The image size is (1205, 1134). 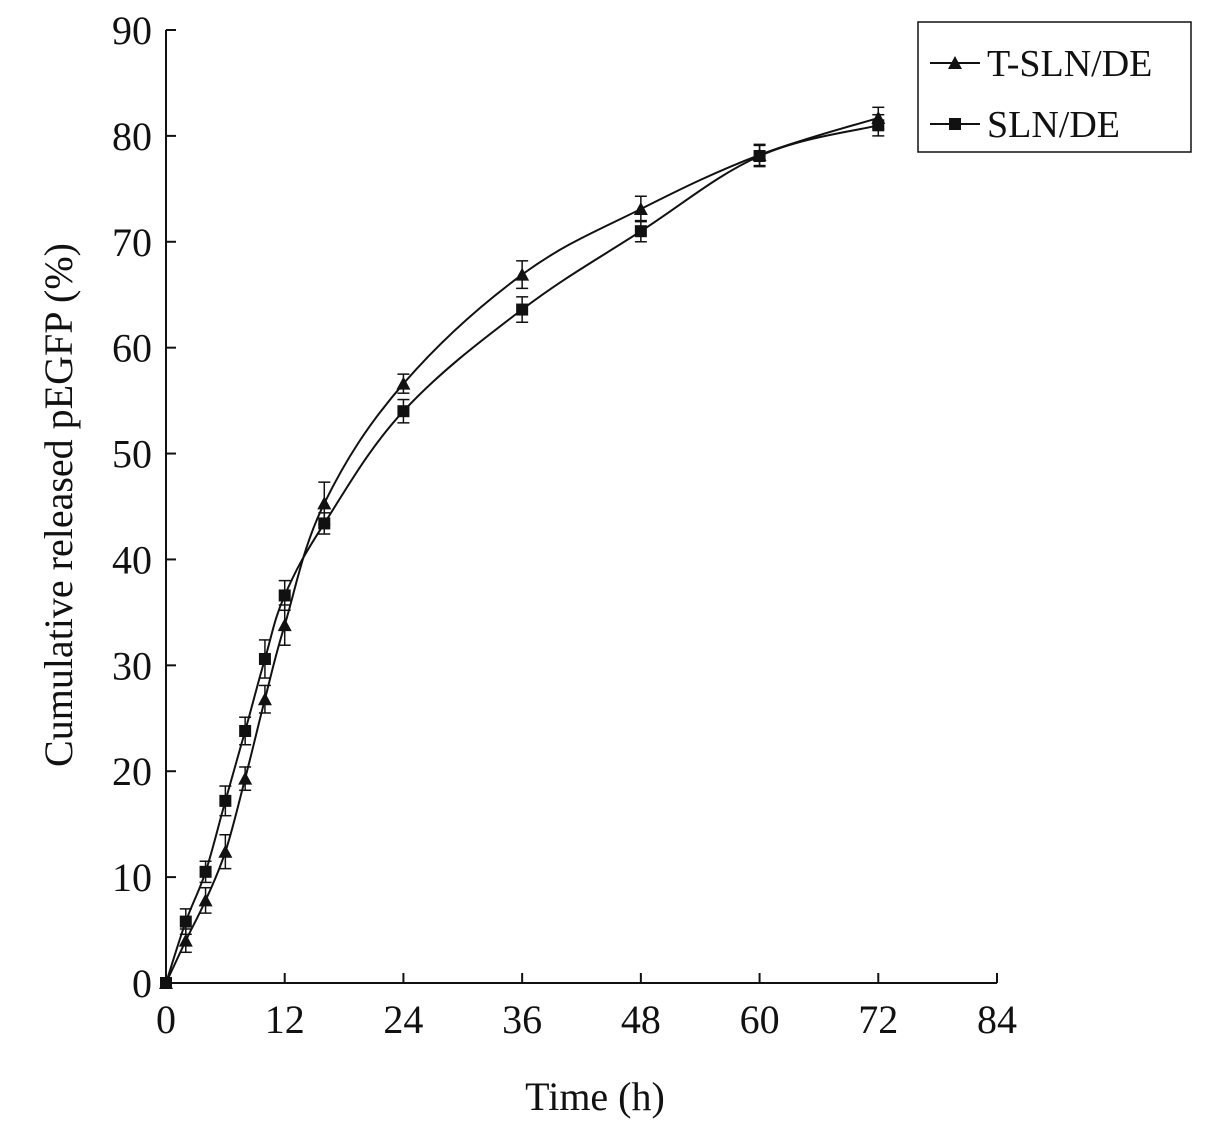 I want to click on y-ticks: 0 10 20 30 40 50 60 70 80 90, so click(x=144, y=507).